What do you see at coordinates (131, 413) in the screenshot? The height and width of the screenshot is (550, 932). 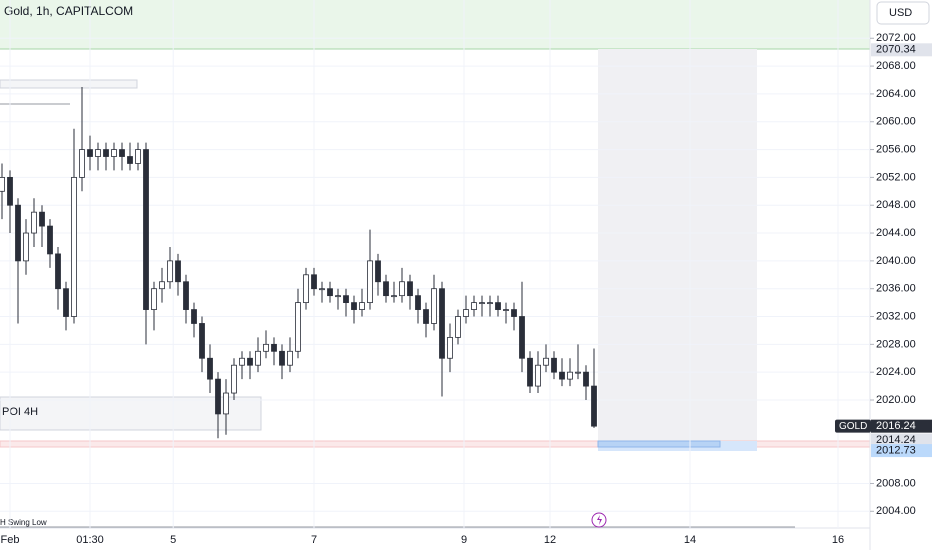 I see `poi-box` at bounding box center [131, 413].